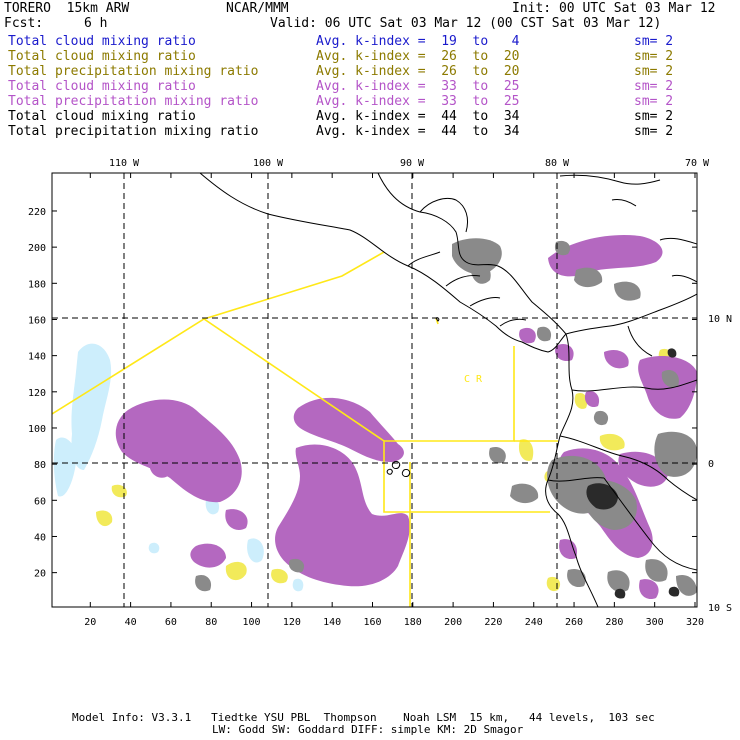 The image size is (740, 740). What do you see at coordinates (40, 465) in the screenshot?
I see `y-tick-label: 80` at bounding box center [40, 465].